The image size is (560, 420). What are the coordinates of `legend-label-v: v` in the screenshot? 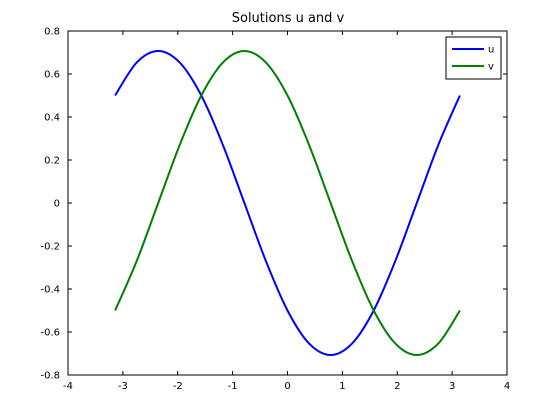 It's located at (491, 67).